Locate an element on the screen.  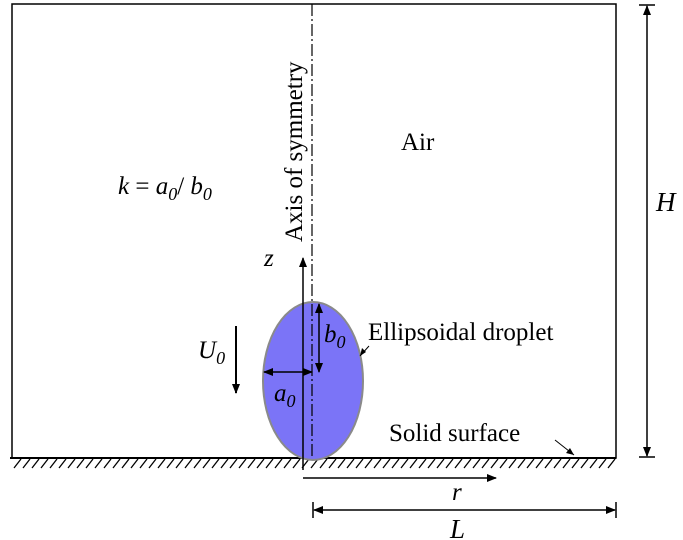
ratio-eq: = is located at coordinates (142, 186).